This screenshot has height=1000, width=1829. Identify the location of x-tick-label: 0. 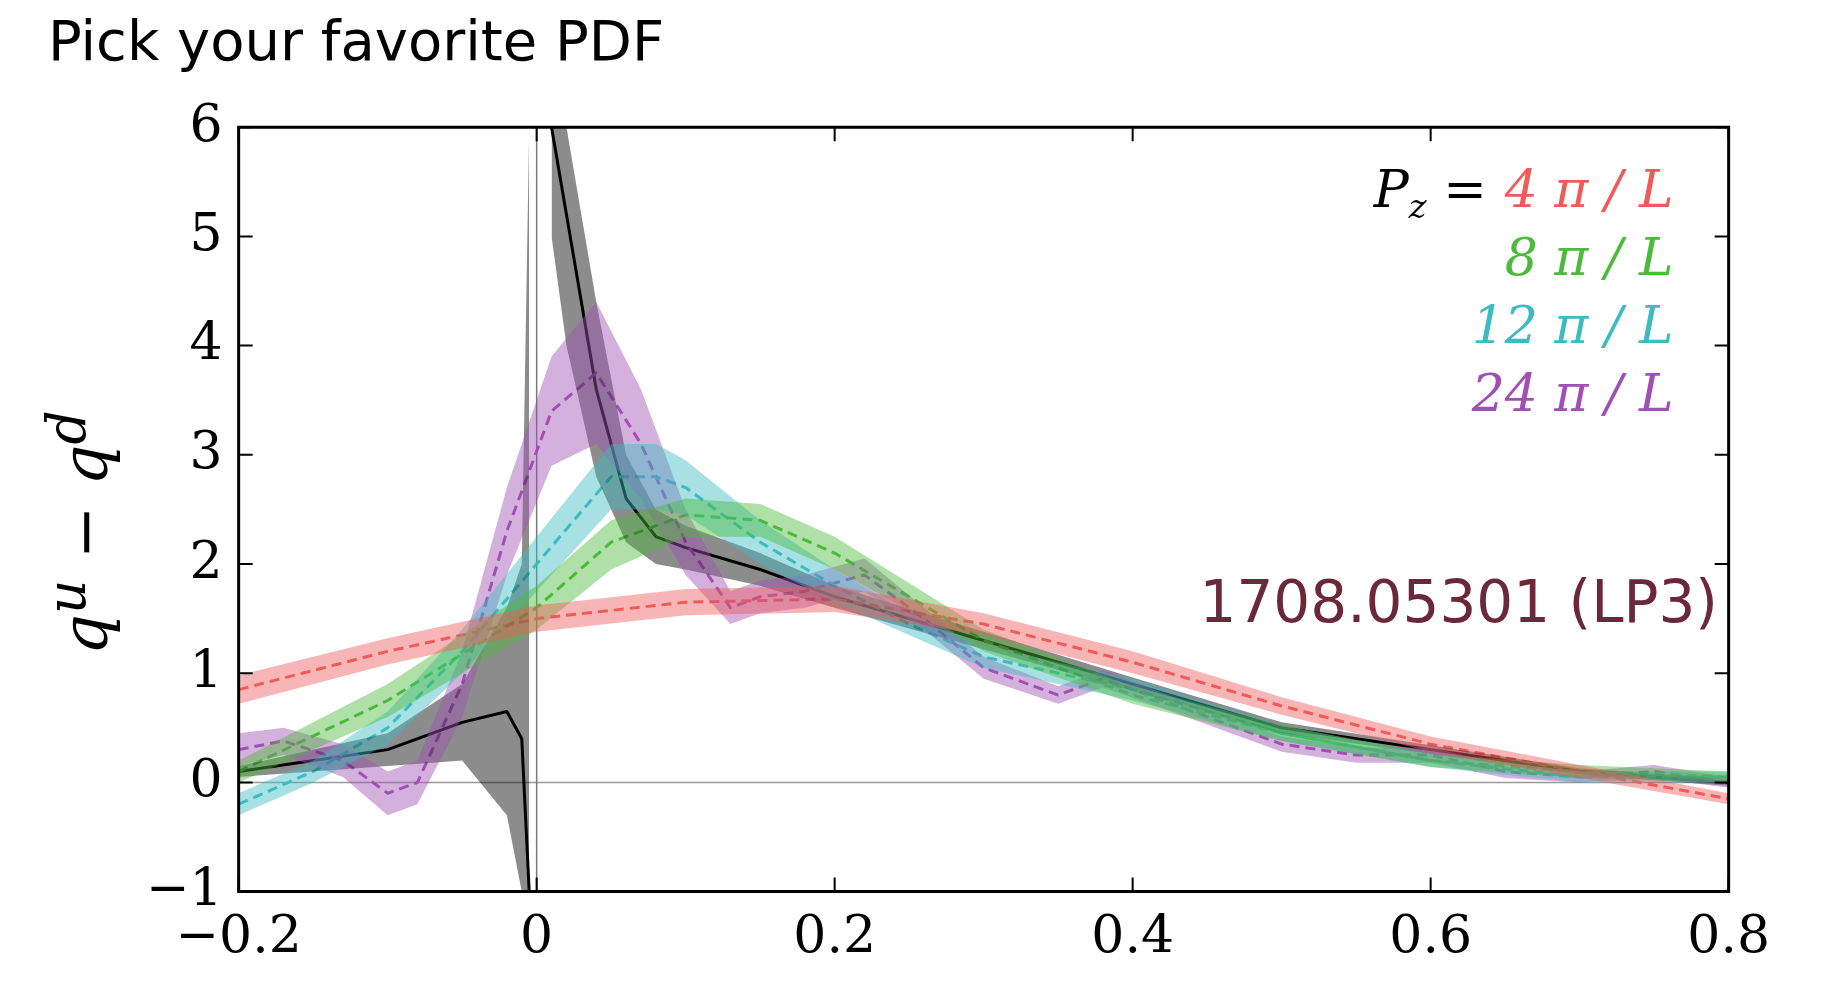
(537, 934).